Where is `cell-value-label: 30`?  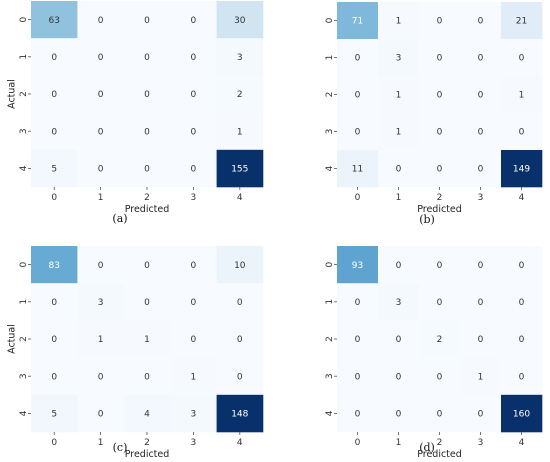 cell-value-label: 30 is located at coordinates (240, 21).